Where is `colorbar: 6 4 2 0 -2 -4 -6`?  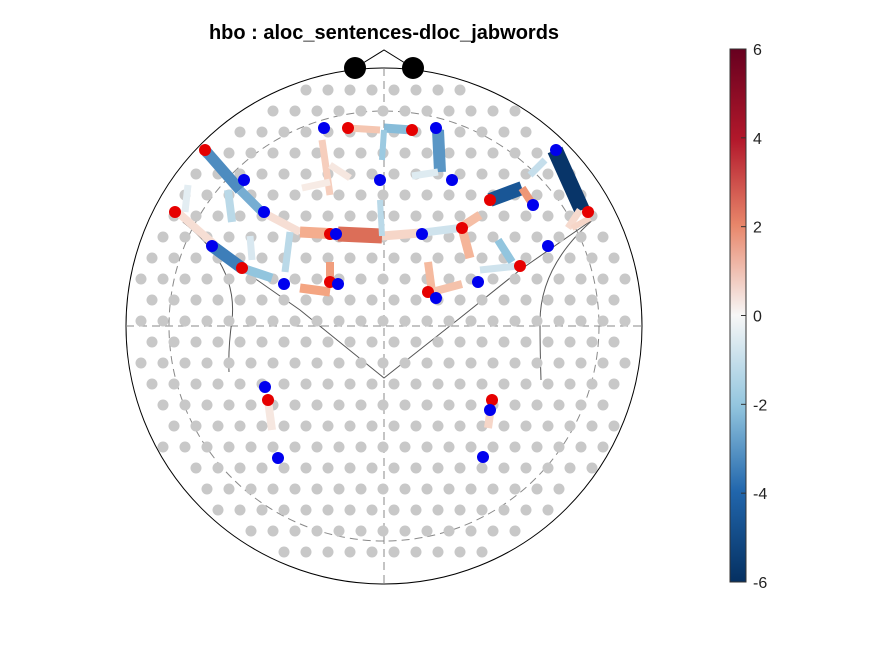
colorbar: 6 4 2 0 -2 -4 -6 is located at coordinates (748, 317).